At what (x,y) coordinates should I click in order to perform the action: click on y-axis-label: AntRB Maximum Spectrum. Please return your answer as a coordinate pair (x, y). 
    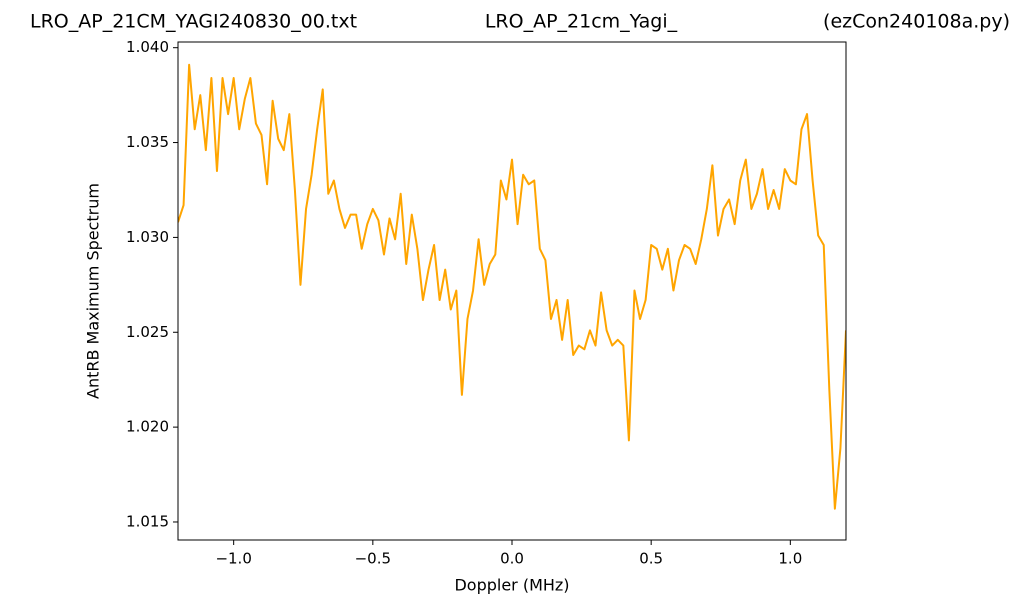
    Looking at the image, I should click on (93, 291).